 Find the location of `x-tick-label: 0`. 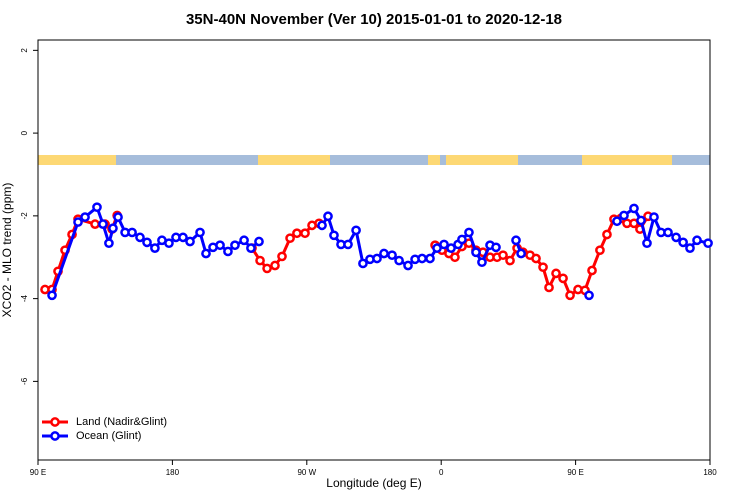

x-tick-label: 0 is located at coordinates (441, 472).